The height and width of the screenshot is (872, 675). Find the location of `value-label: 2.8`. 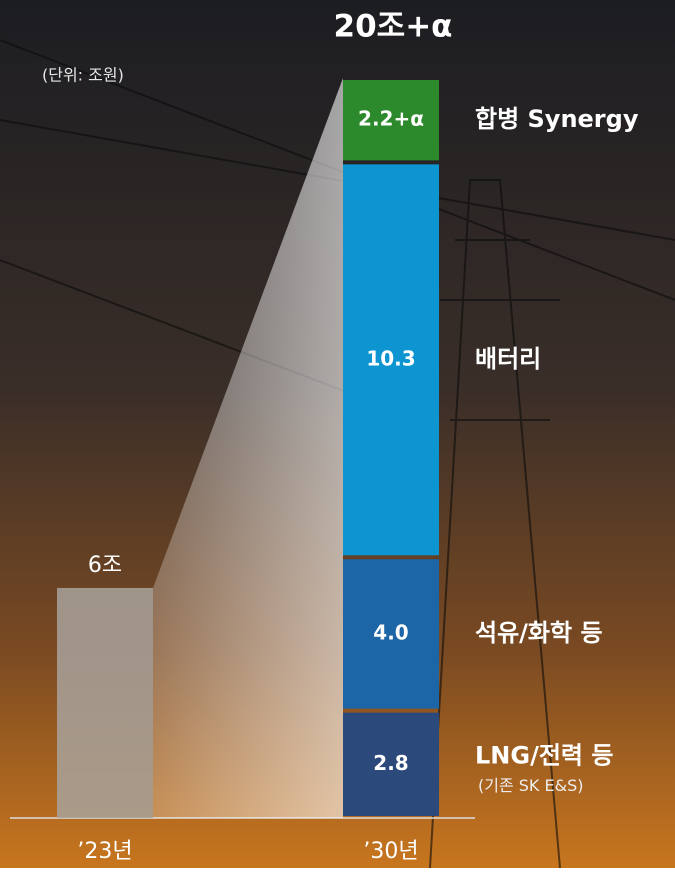

value-label: 2.8 is located at coordinates (390, 763).